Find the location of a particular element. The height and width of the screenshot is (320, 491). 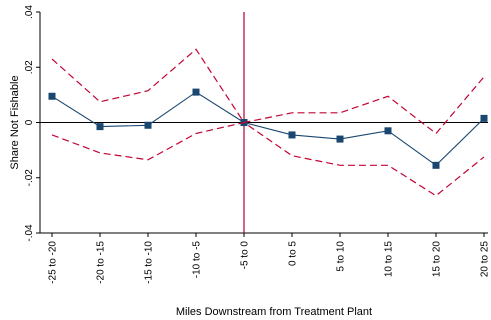

y-tick-label: 0 is located at coordinates (29, 122).